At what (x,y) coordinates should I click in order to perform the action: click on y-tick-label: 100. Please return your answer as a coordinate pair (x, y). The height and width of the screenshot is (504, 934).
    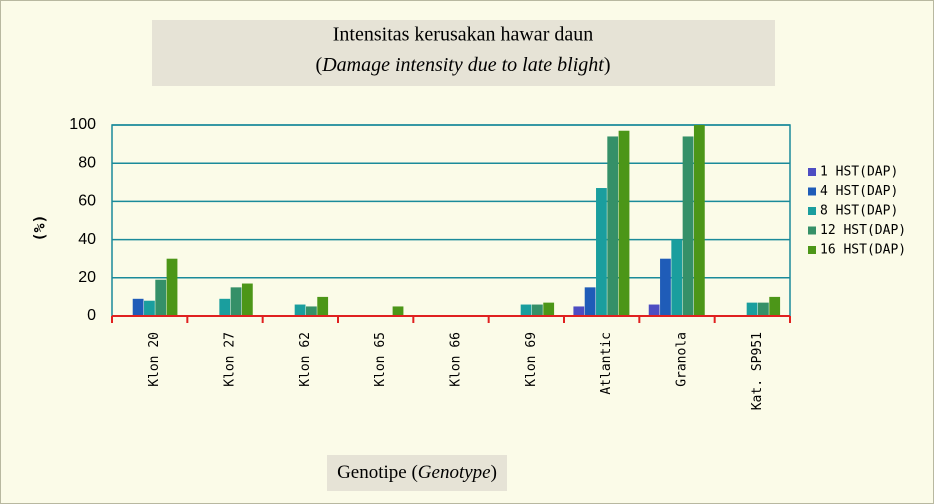
    Looking at the image, I should click on (82, 124).